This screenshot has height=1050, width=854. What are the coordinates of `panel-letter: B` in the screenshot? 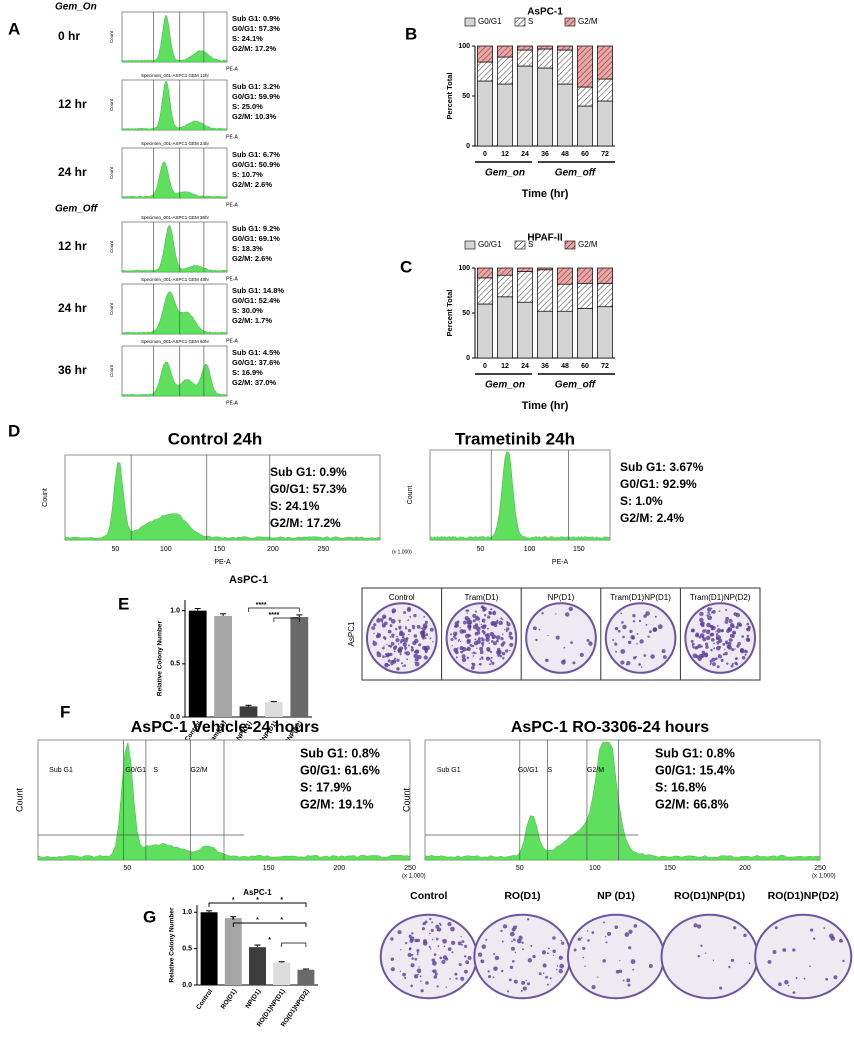 It's located at (411, 33).